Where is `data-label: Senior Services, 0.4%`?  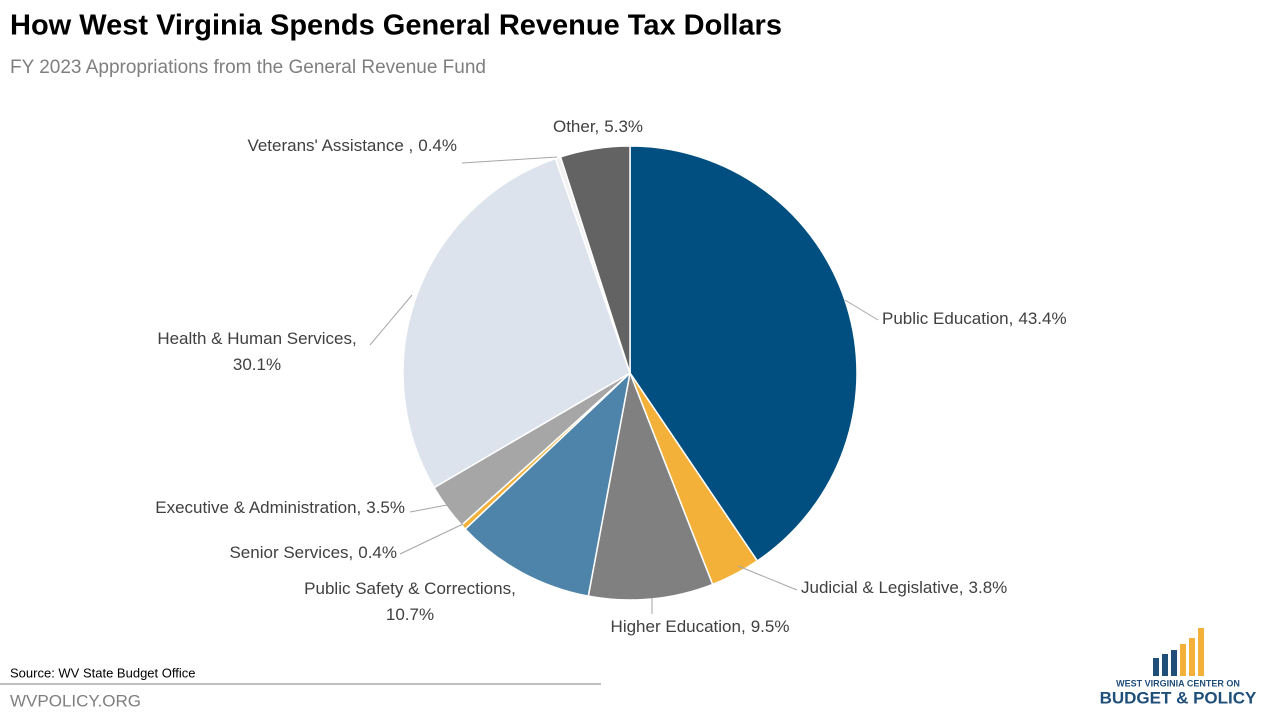 data-label: Senior Services, 0.4% is located at coordinates (313, 552).